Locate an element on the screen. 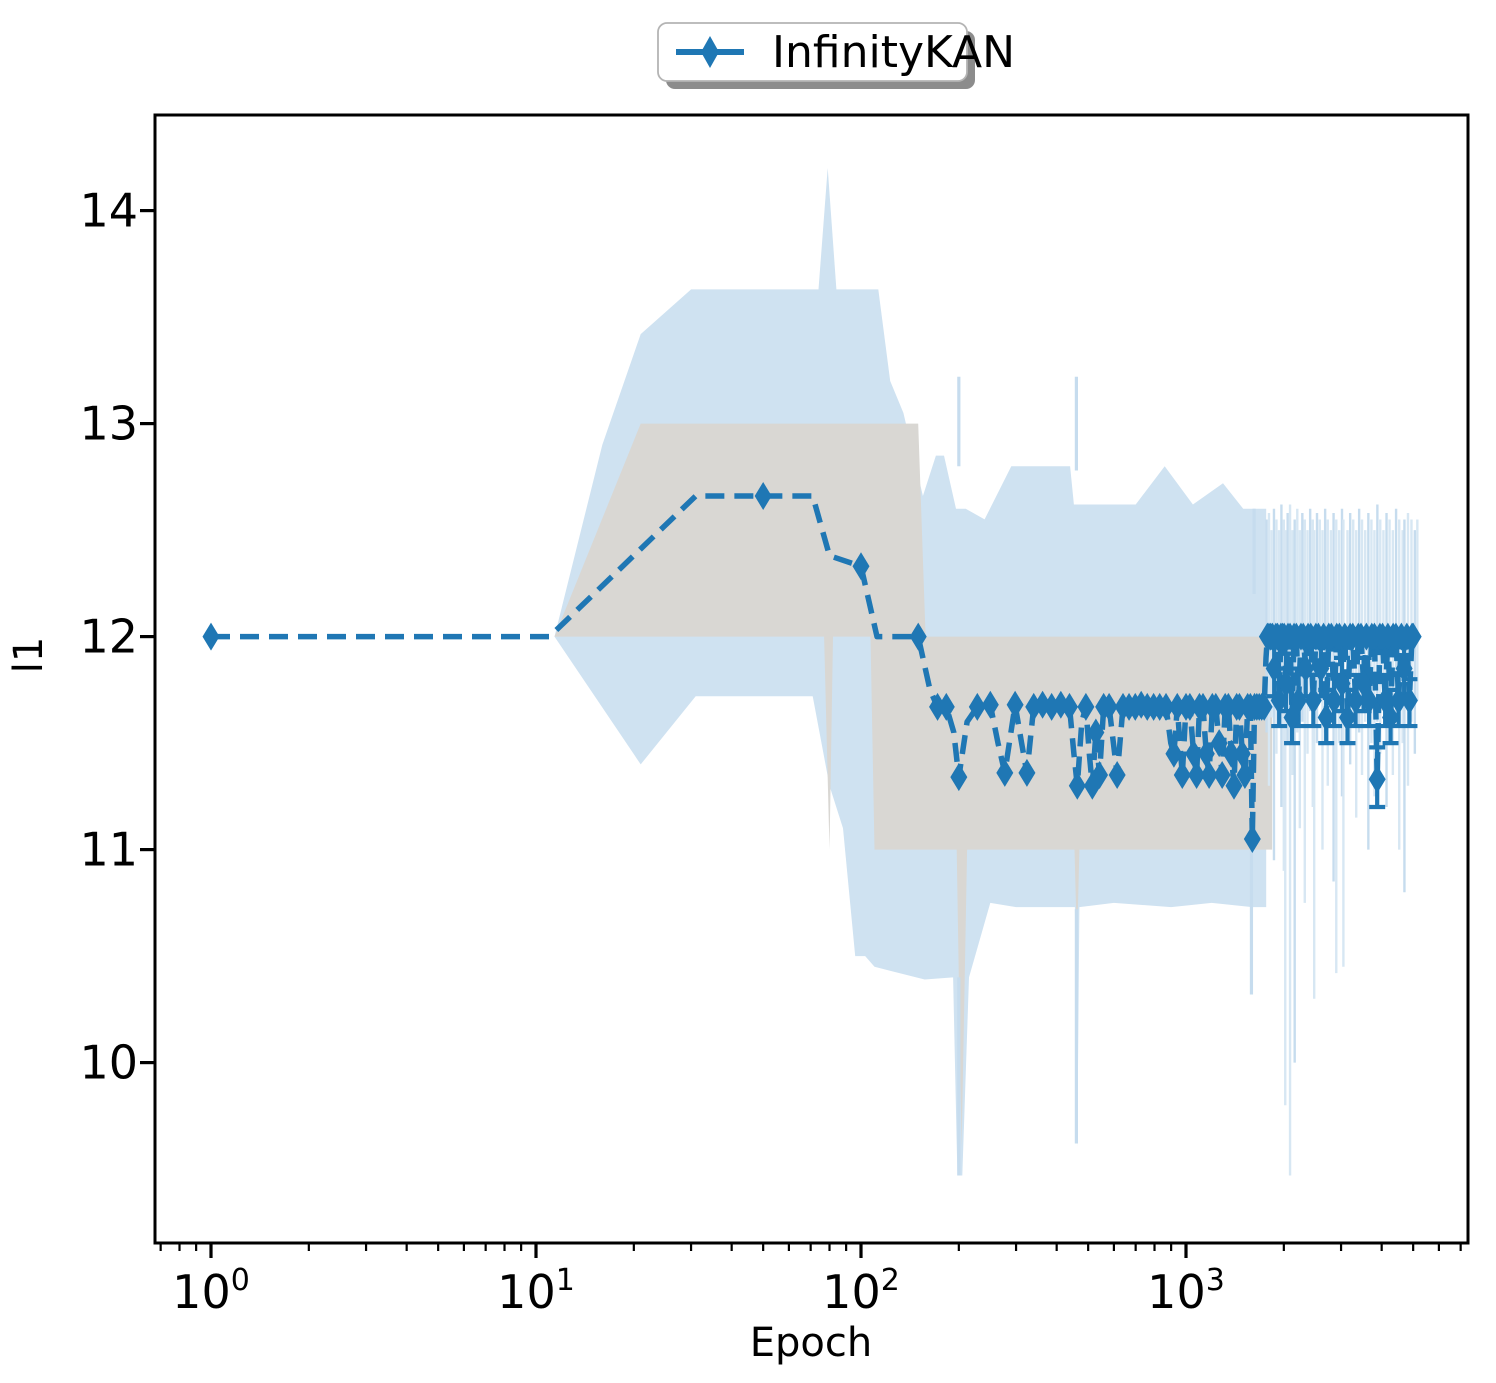 The height and width of the screenshot is (1383, 1496). svg-text: 14 is located at coordinates (108, 211).